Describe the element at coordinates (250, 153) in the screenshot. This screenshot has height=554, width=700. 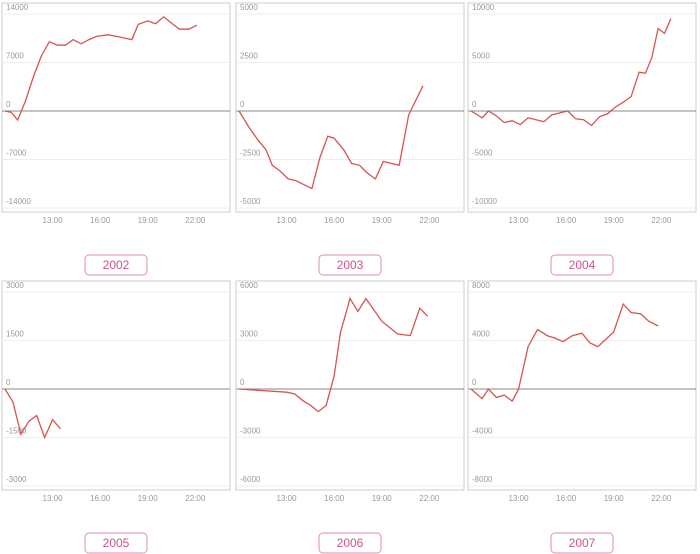
I see `y-tick-label: -2500` at that location.